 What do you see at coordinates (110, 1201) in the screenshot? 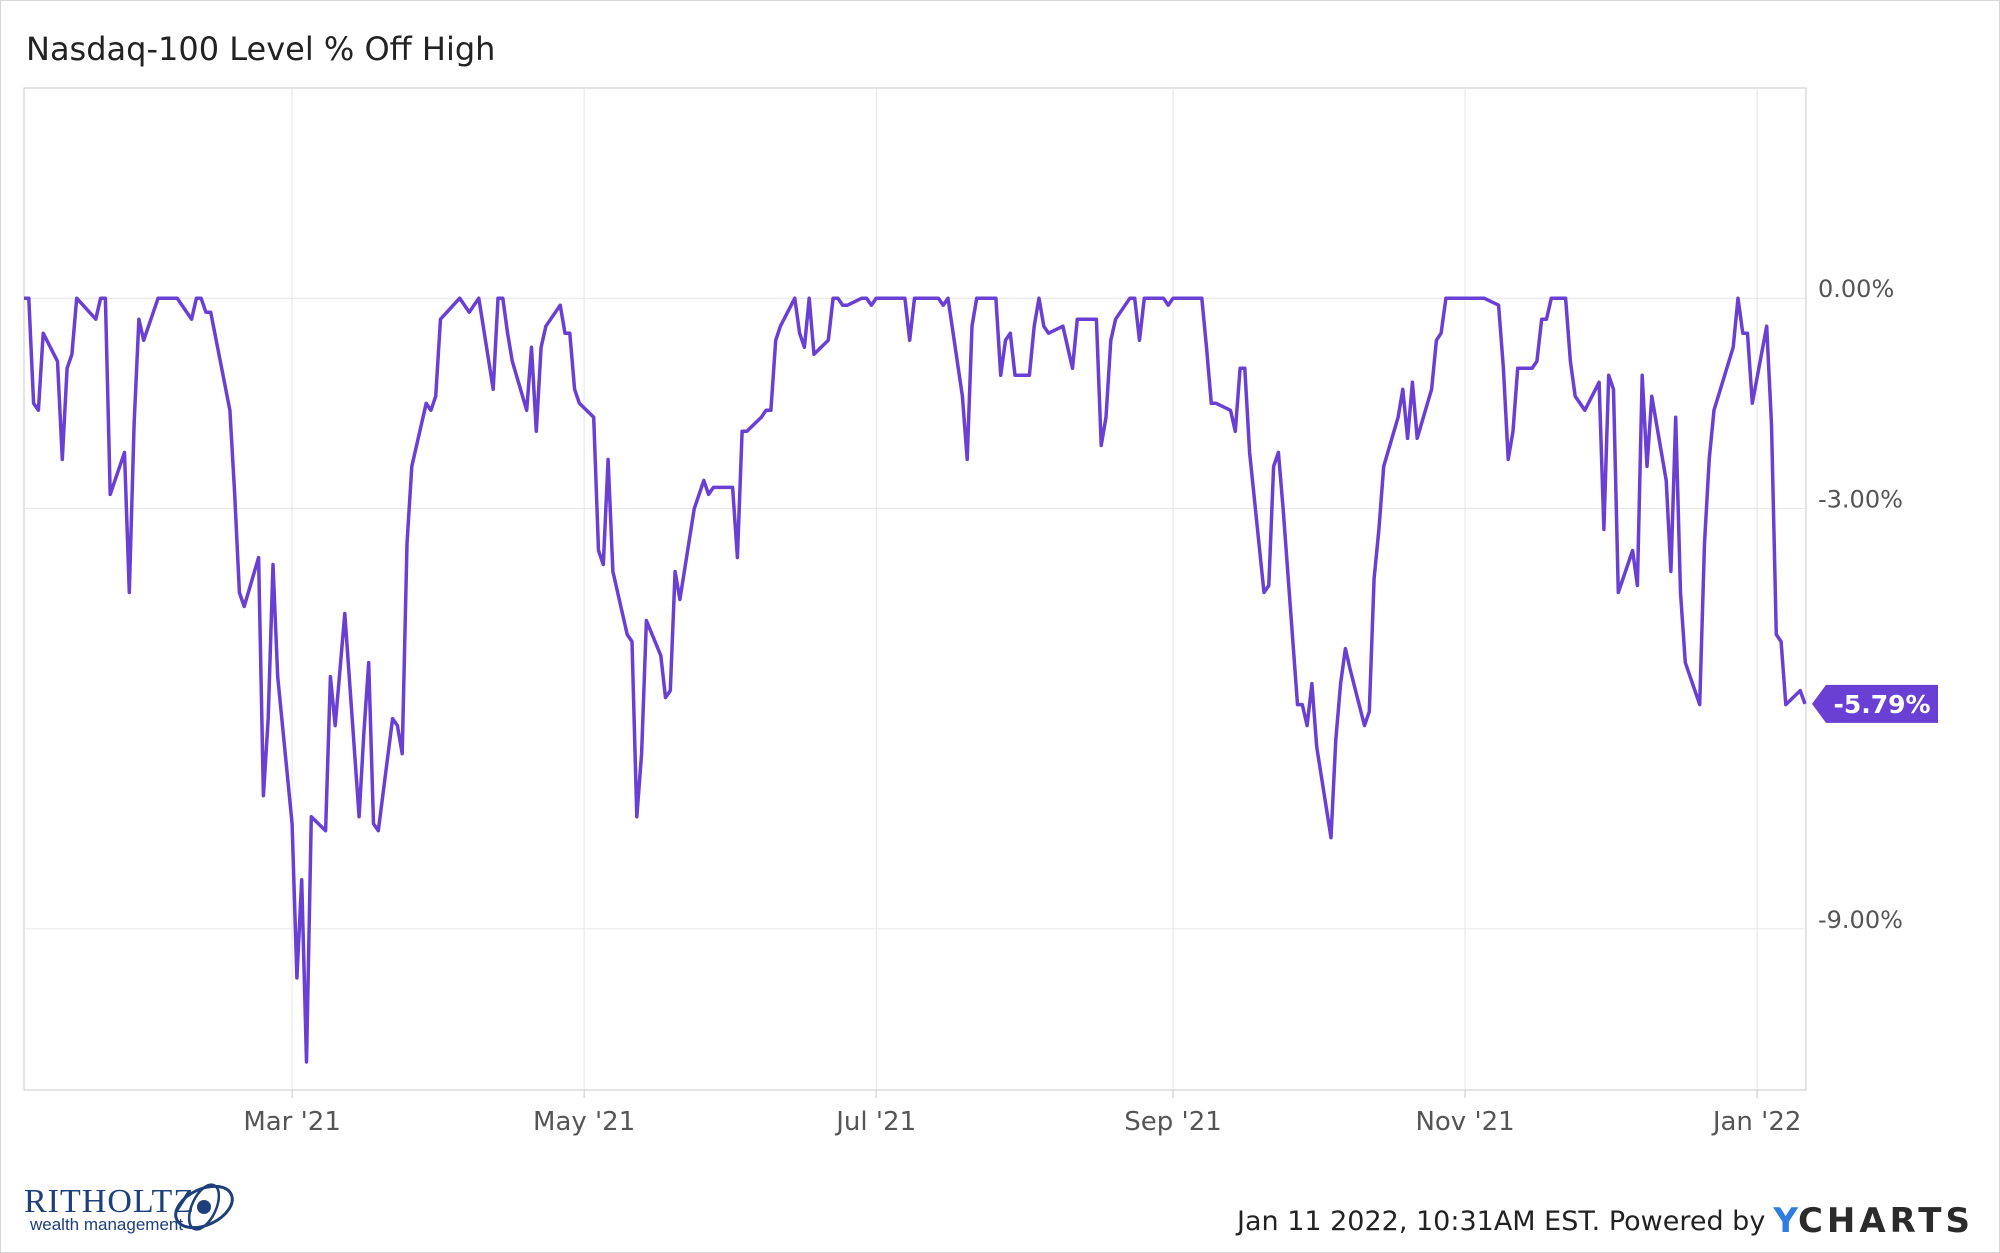
I see `logo-name: RITHOLTZ` at bounding box center [110, 1201].